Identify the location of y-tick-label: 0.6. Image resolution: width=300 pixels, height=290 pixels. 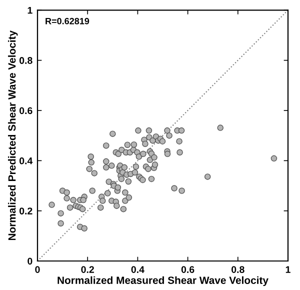
(26, 110).